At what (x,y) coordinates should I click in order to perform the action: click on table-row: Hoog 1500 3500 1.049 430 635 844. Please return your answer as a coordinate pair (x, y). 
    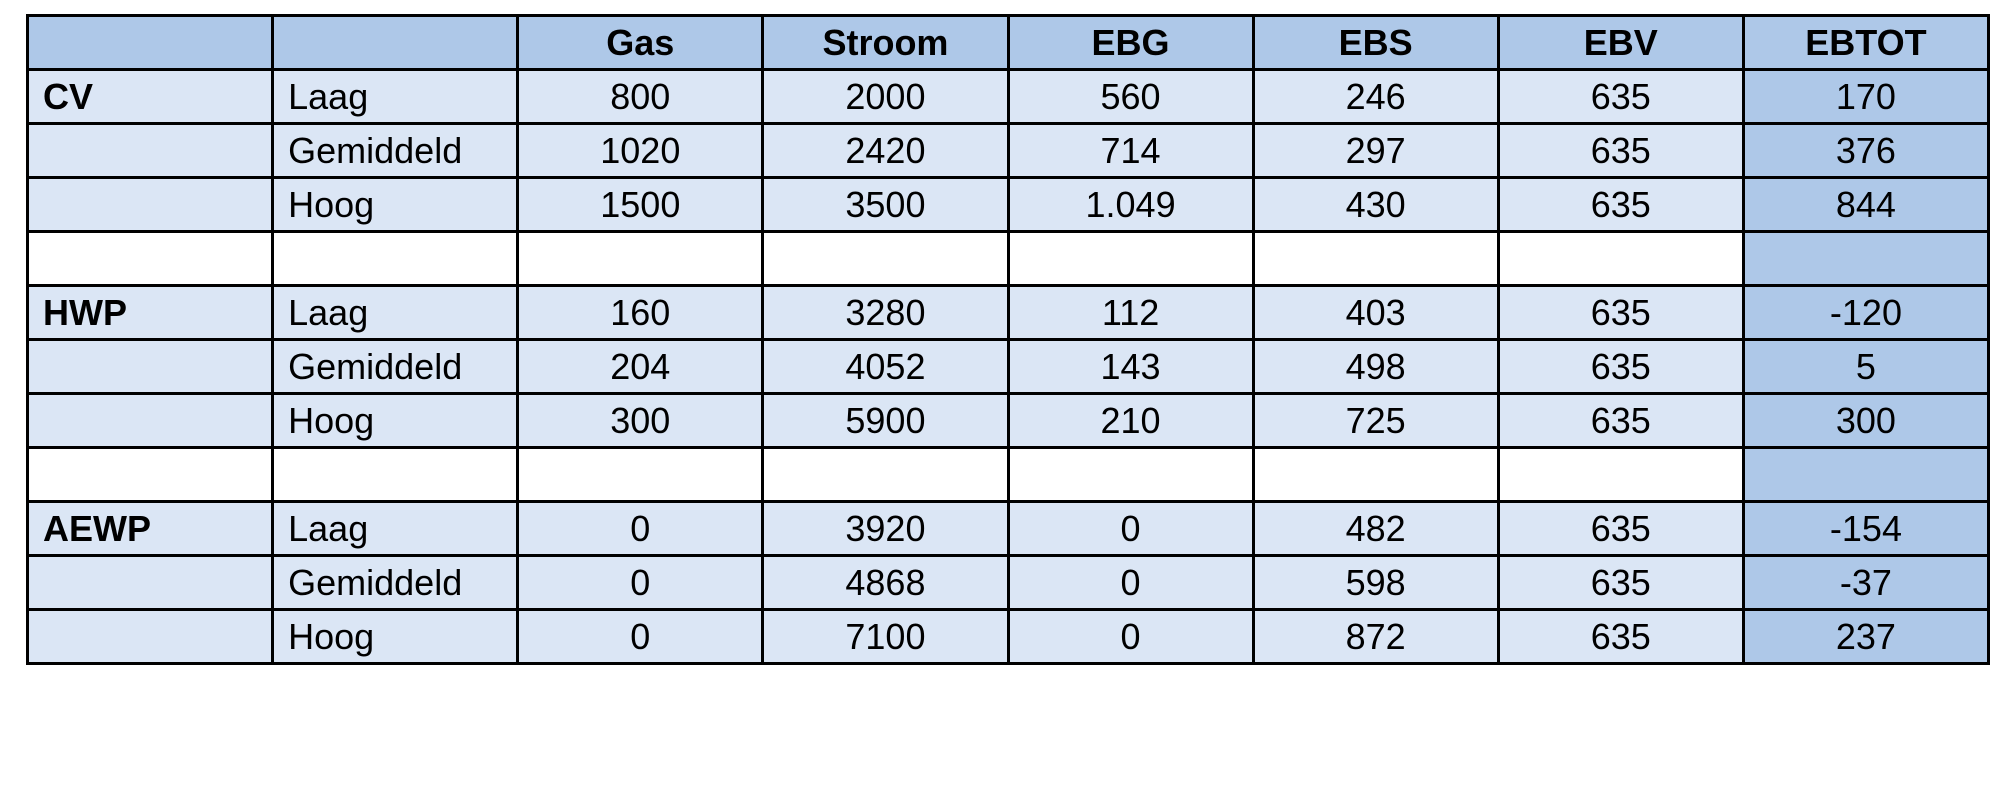
    Looking at the image, I should click on (1008, 204).